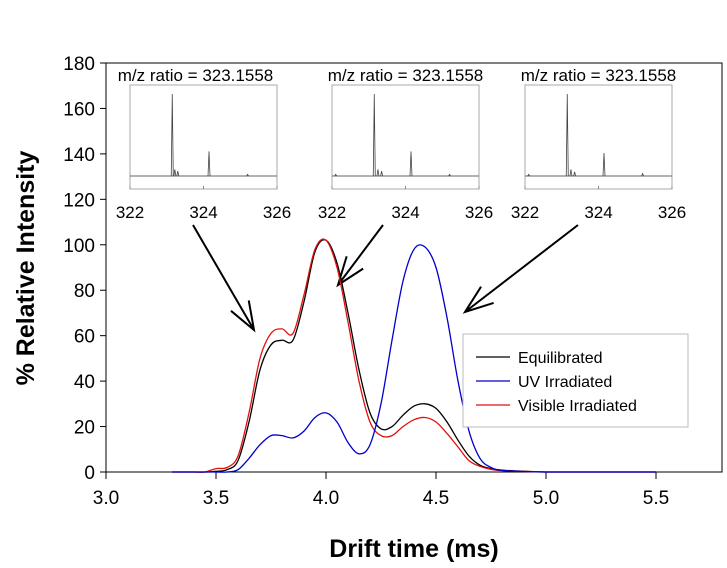 This screenshot has height=568, width=727. Describe the element at coordinates (436, 498) in the screenshot. I see `x-tick-label: 4.5` at that location.